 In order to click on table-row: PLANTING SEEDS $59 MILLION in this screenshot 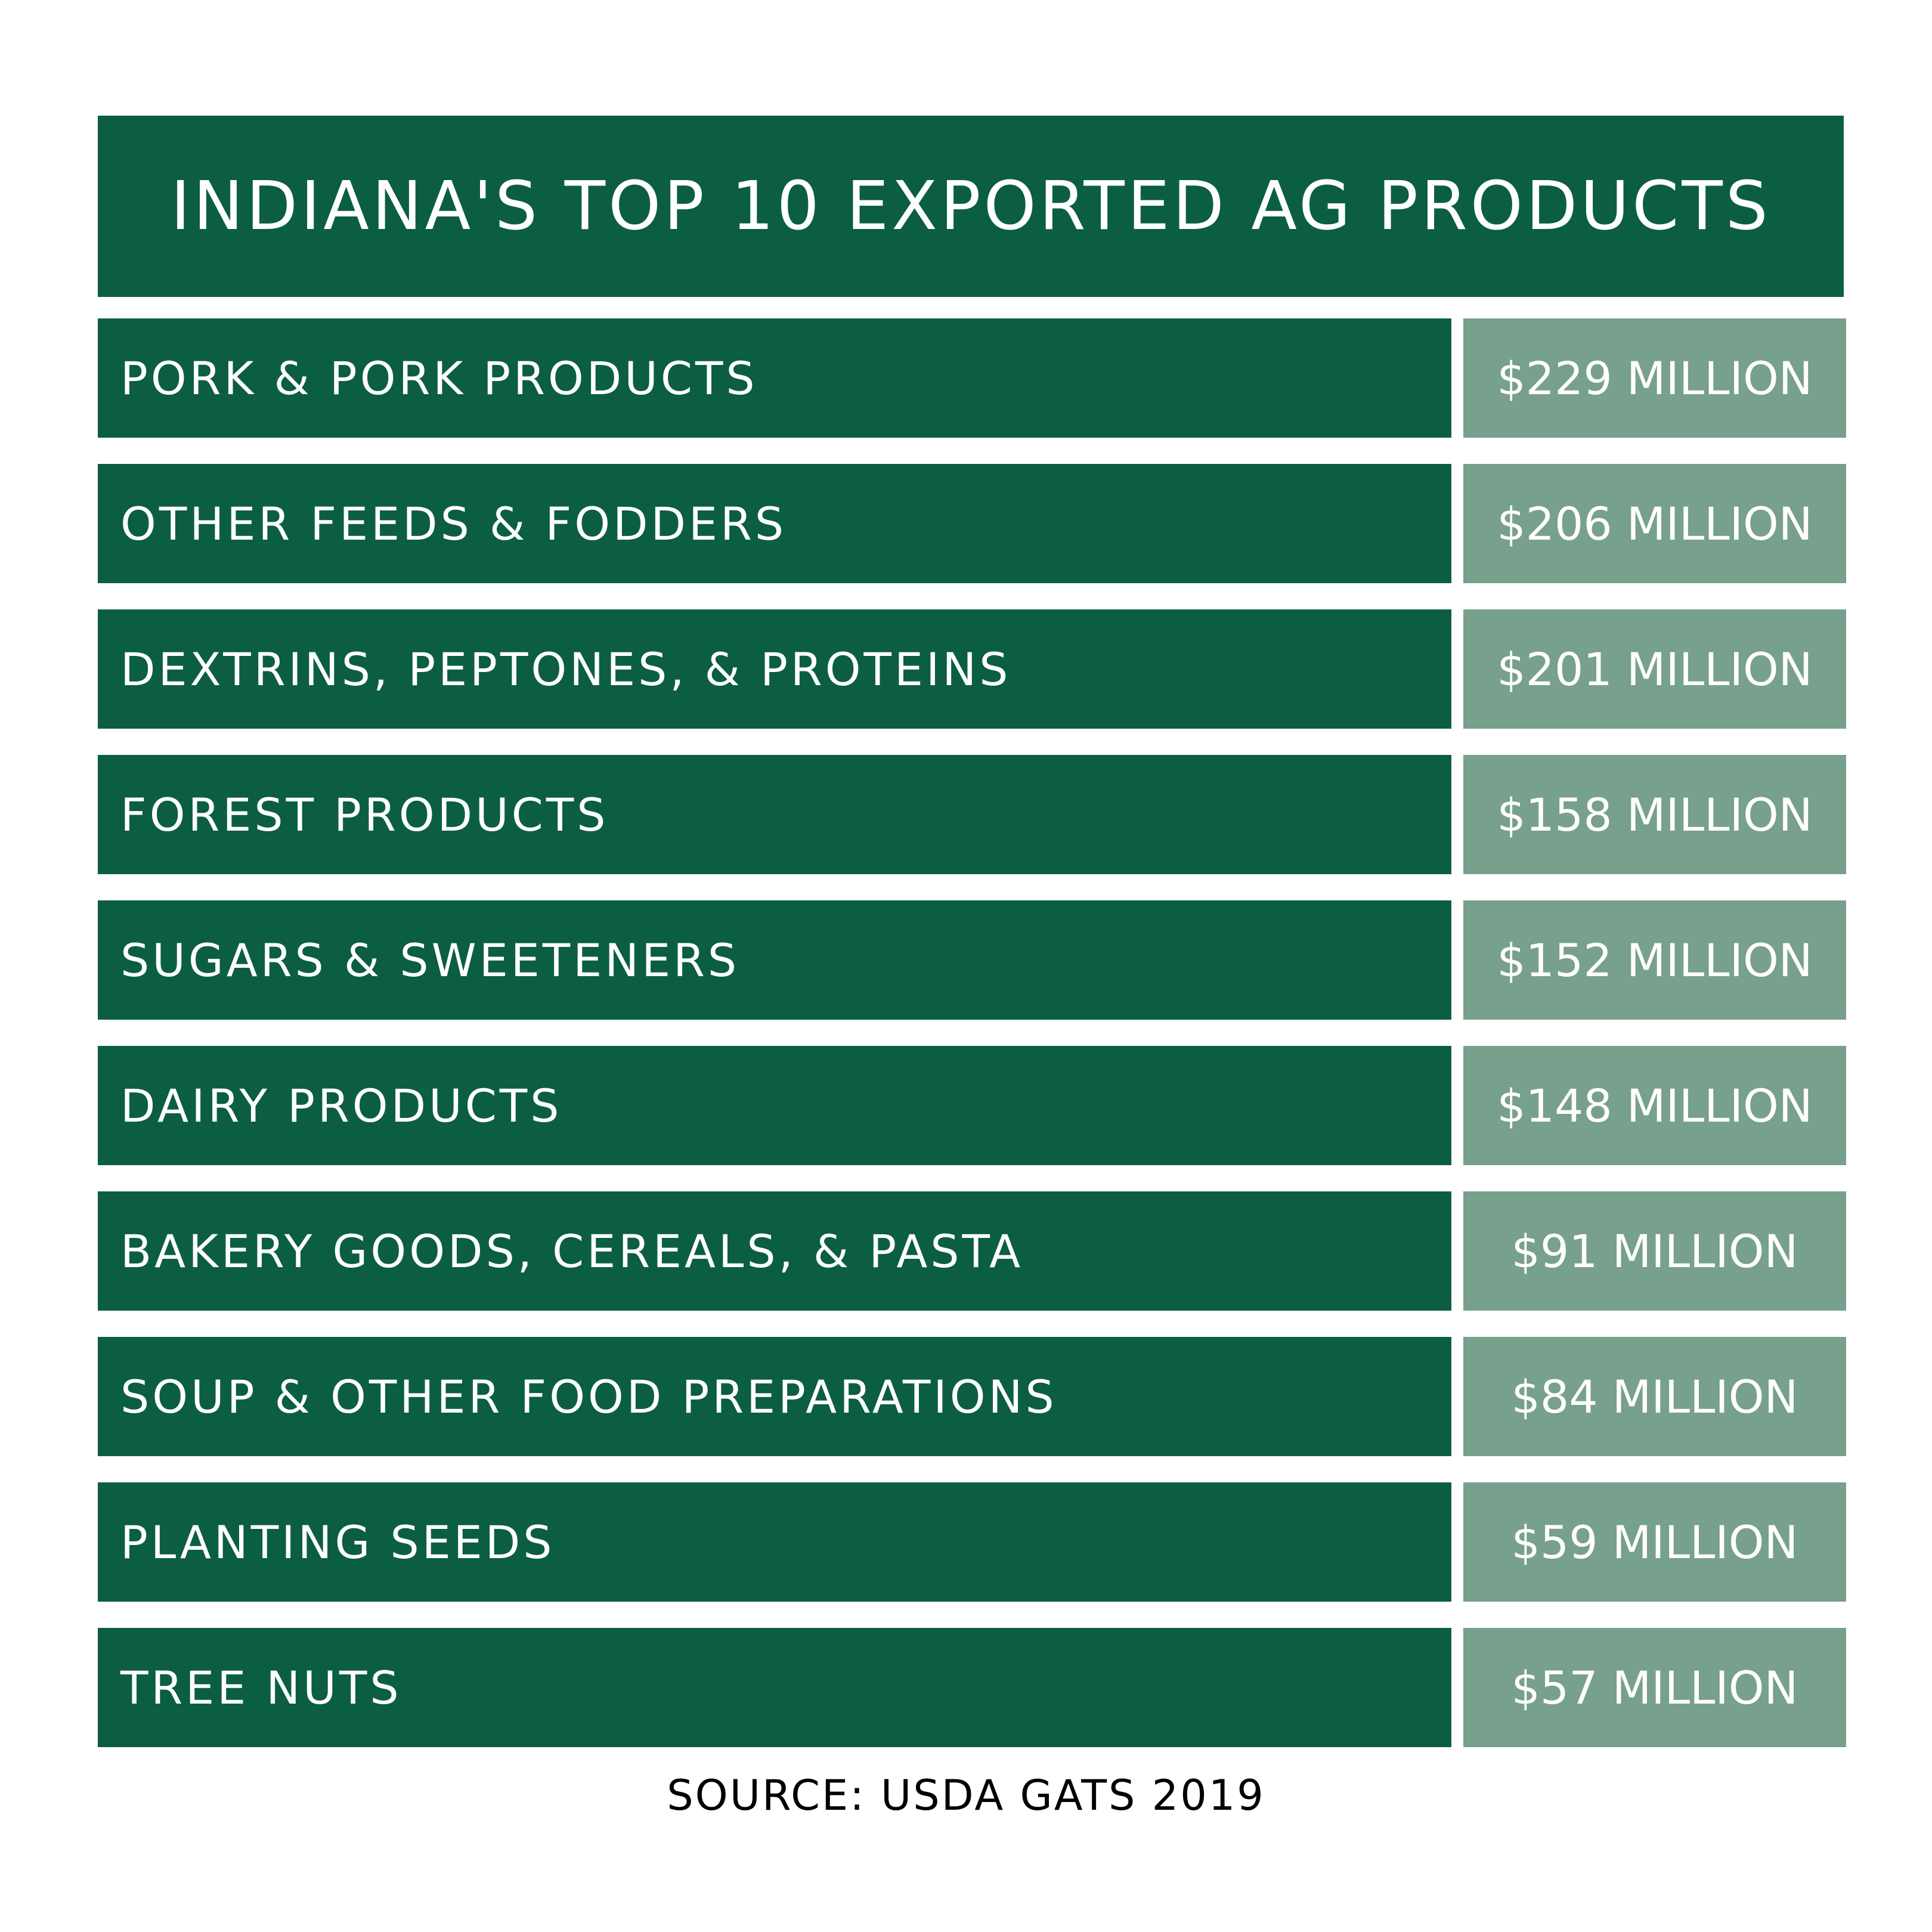, I will do `click(972, 1542)`.